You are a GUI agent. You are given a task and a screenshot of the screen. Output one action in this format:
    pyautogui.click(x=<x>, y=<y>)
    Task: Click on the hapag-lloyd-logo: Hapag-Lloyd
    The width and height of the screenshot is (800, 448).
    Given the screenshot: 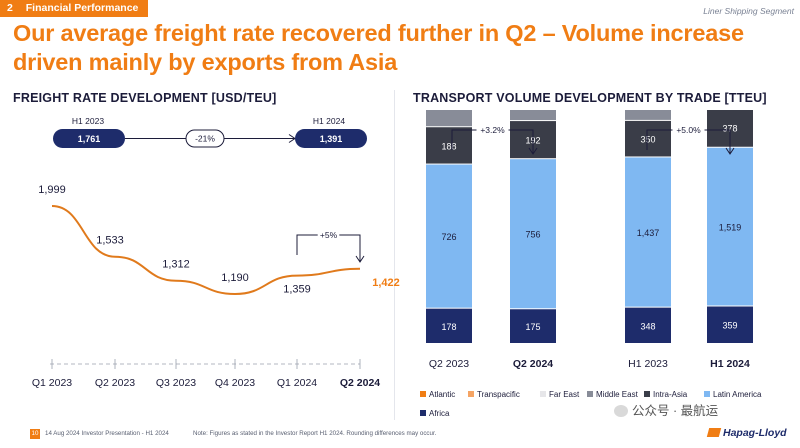 What is the action you would take?
    pyautogui.click(x=746, y=433)
    